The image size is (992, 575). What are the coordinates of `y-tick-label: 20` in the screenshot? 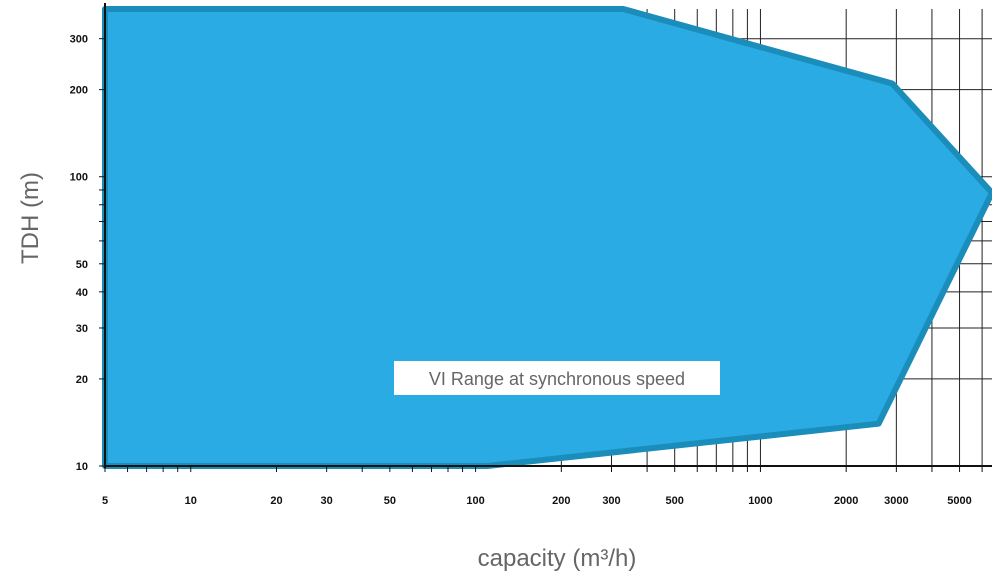 It's located at (82, 380).